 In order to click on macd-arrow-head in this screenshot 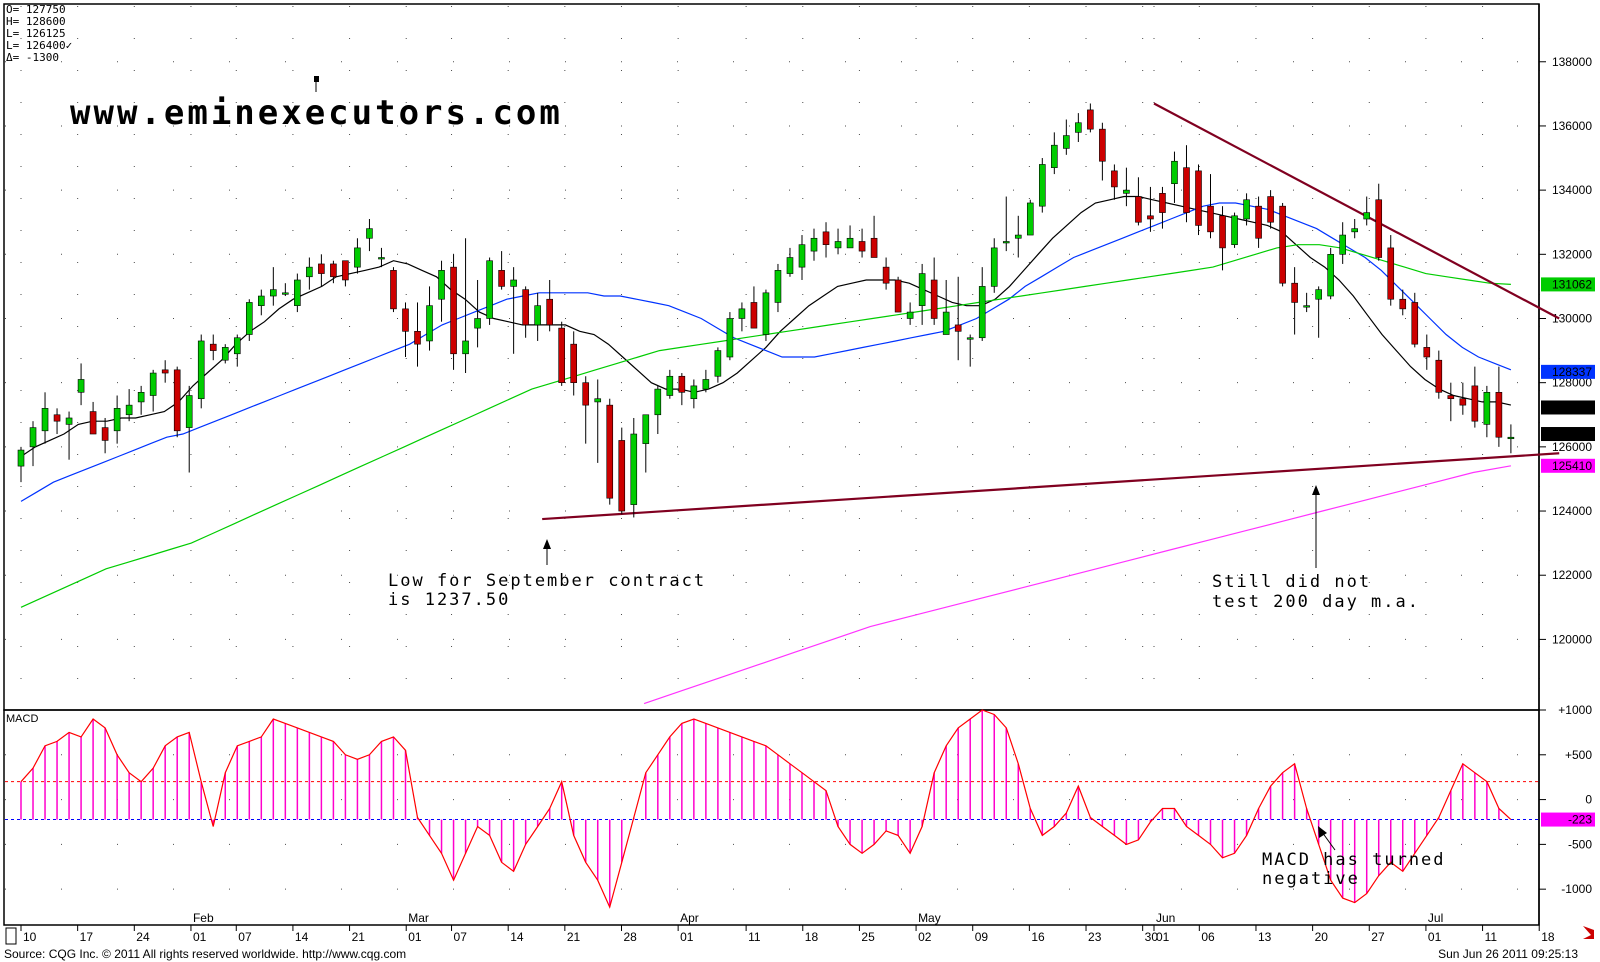, I will do `click(1322, 832)`.